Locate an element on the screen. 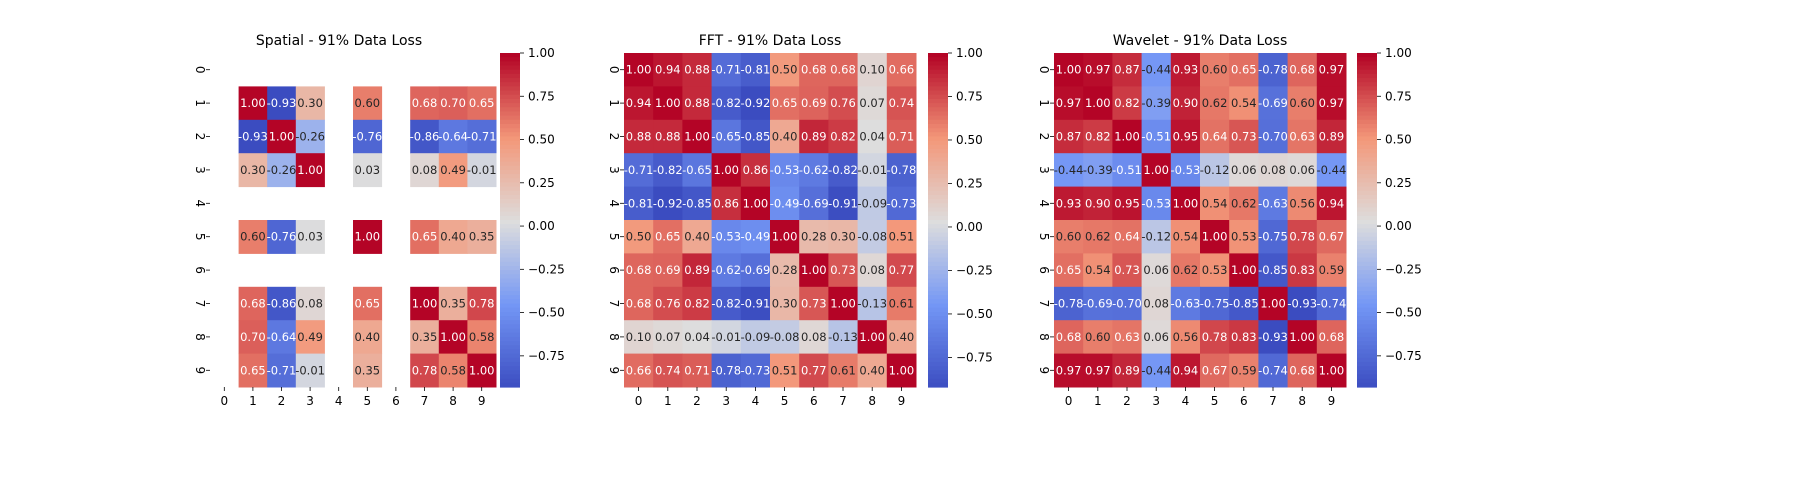  cell-value-label: -0.53 is located at coordinates (1186, 170).